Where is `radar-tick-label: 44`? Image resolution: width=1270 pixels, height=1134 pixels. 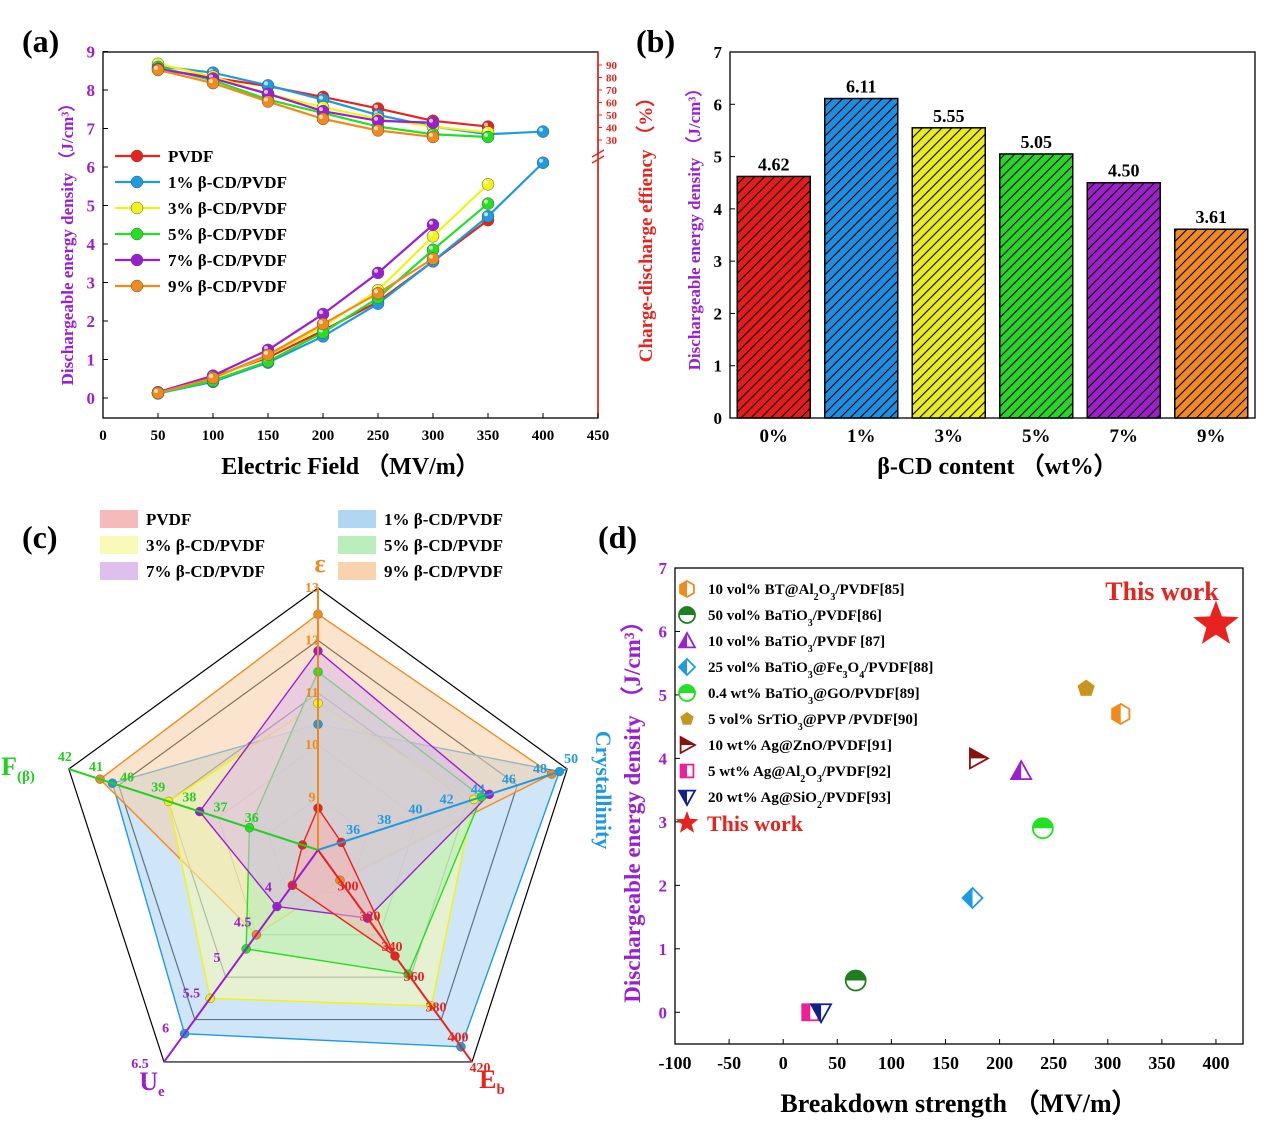 radar-tick-label: 44 is located at coordinates (478, 789).